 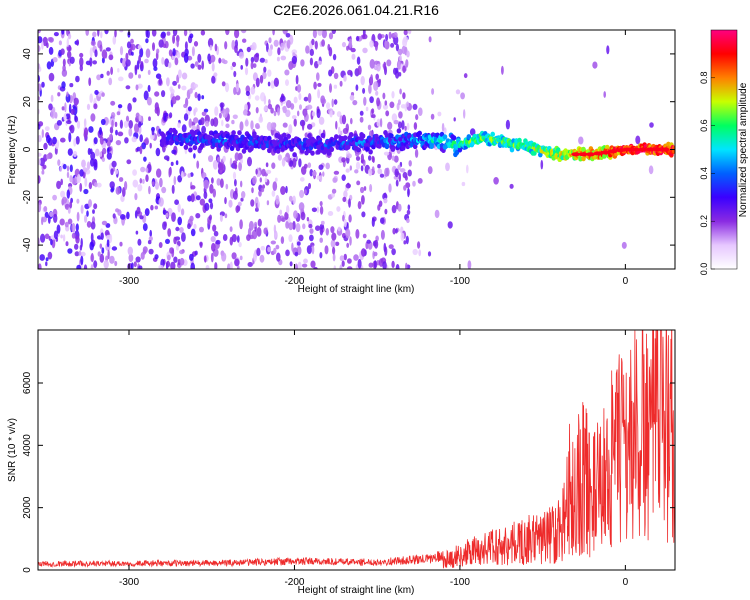 What do you see at coordinates (626, 582) in the screenshot?
I see `snr-x-tick-label: 0` at bounding box center [626, 582].